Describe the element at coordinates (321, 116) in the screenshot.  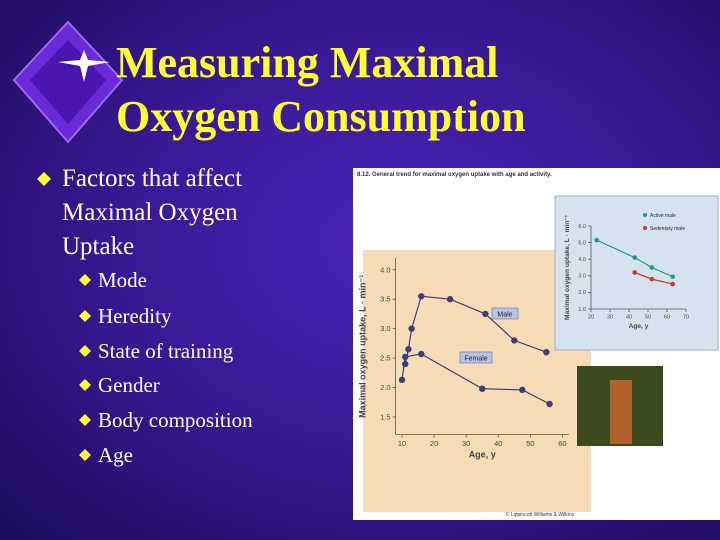
I see `title-line: Oxygen Consumption` at that location.